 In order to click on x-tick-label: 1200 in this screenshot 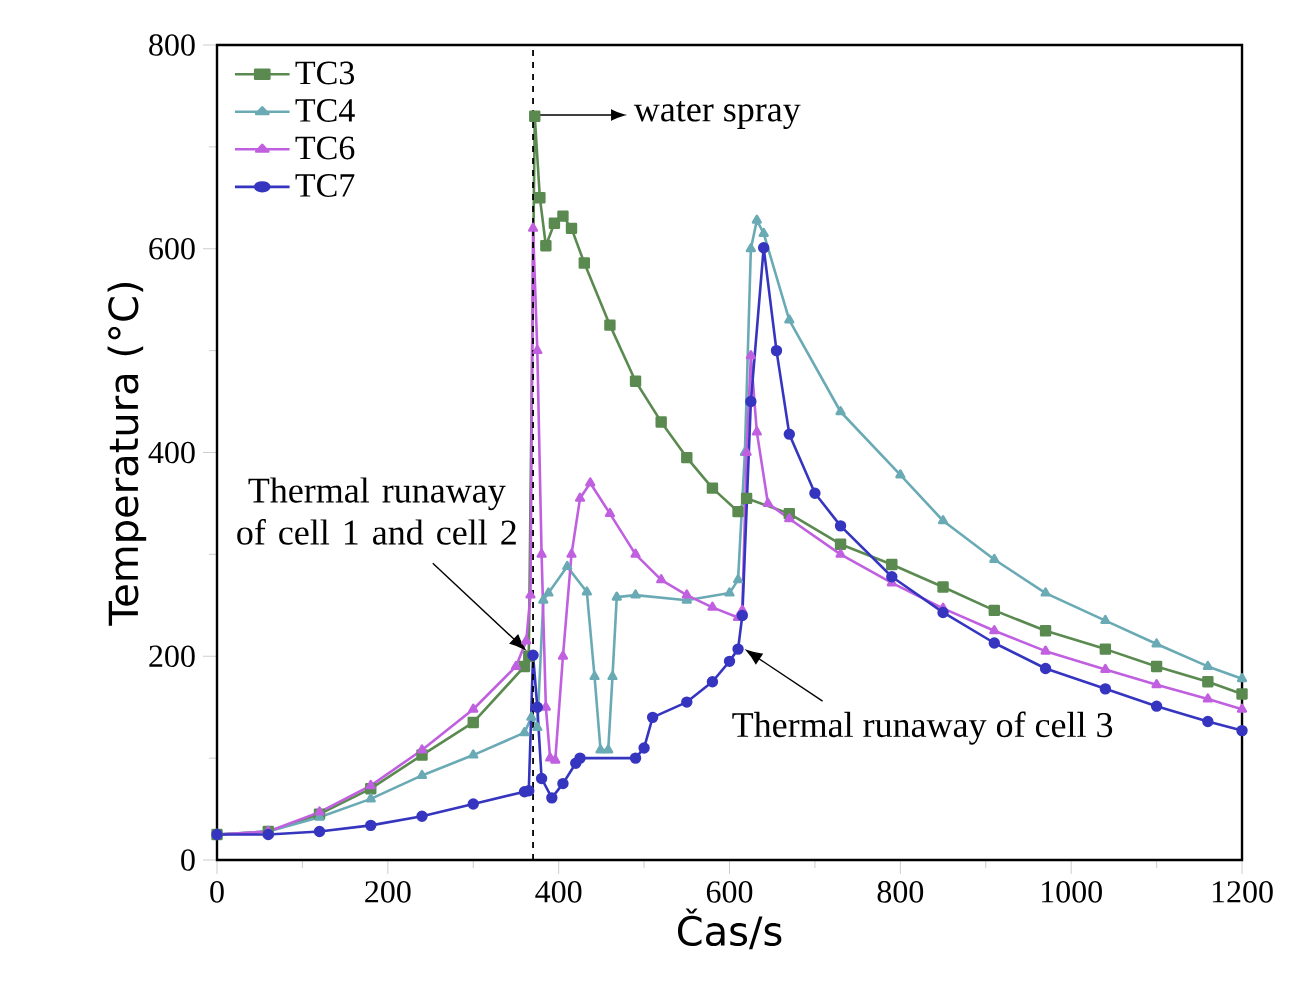, I will do `click(1242, 892)`.